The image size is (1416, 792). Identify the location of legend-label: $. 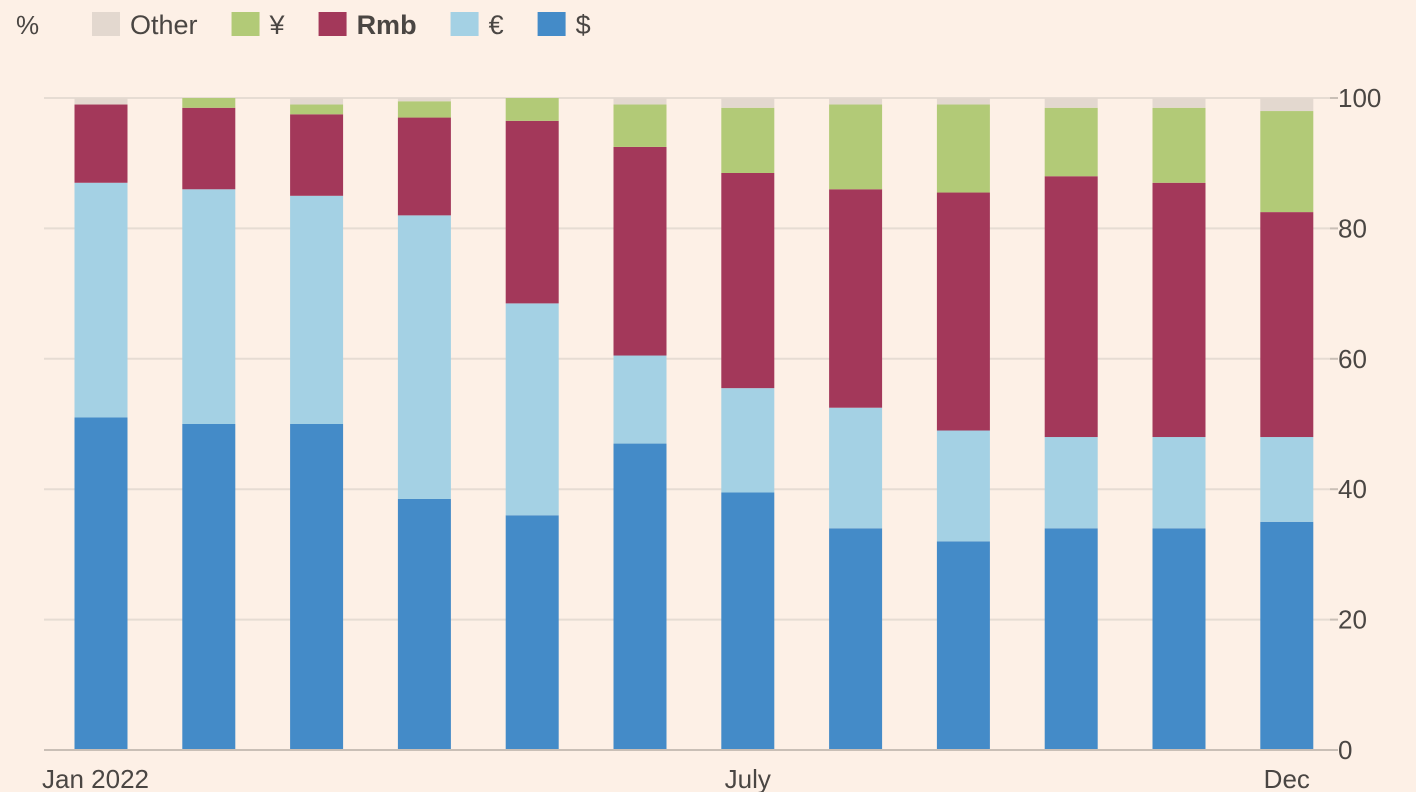
(583, 25).